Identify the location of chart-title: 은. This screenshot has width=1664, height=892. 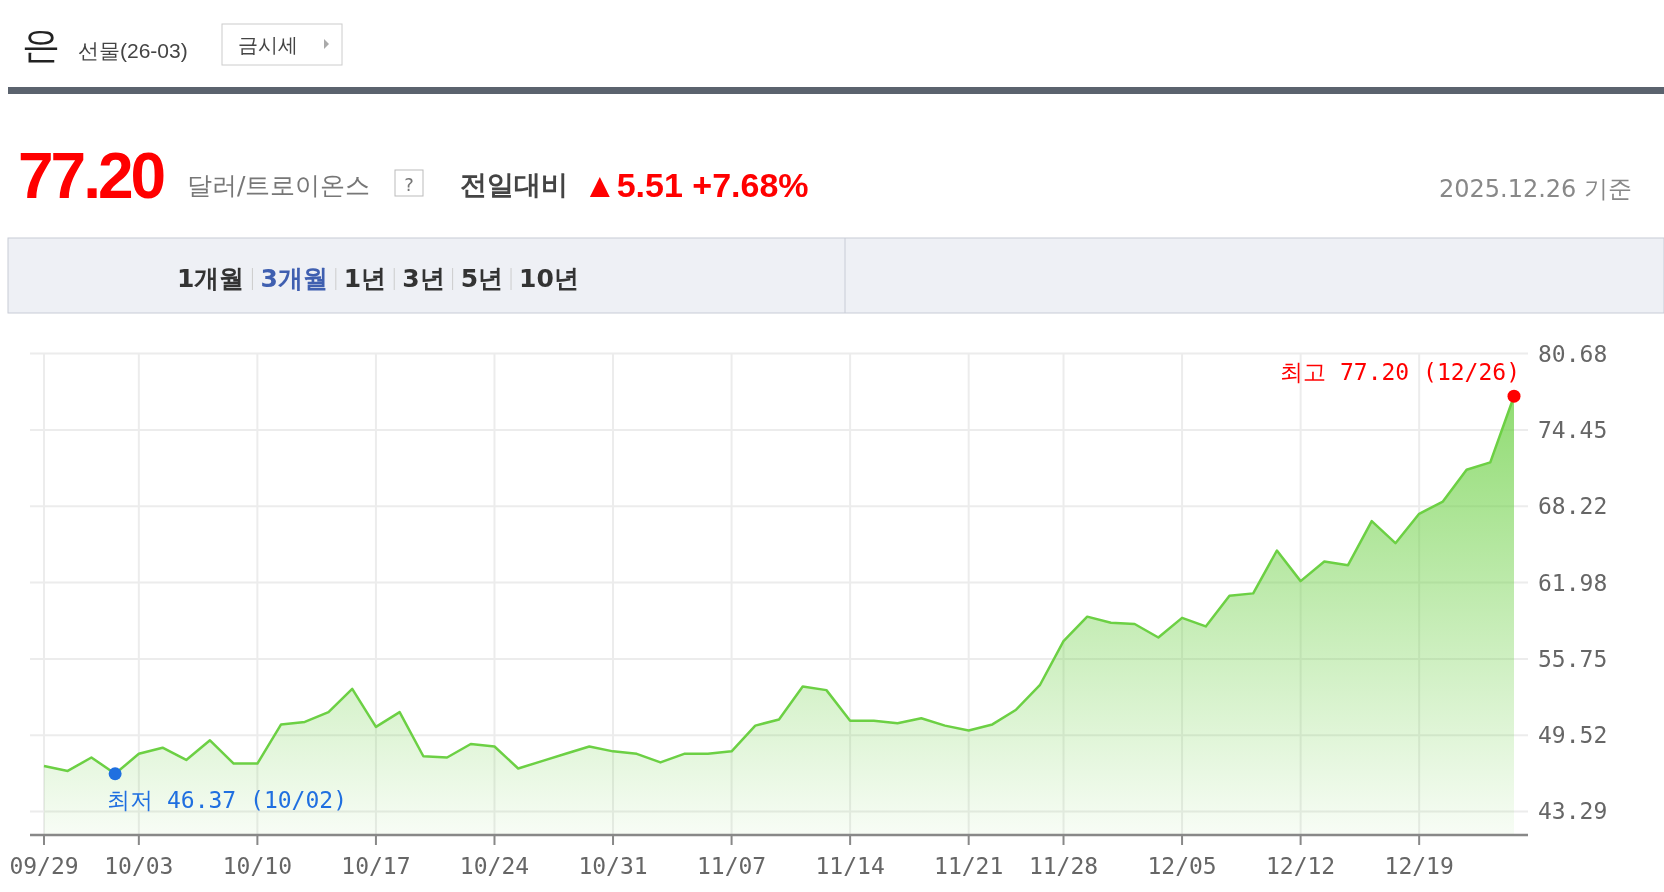
(41, 45).